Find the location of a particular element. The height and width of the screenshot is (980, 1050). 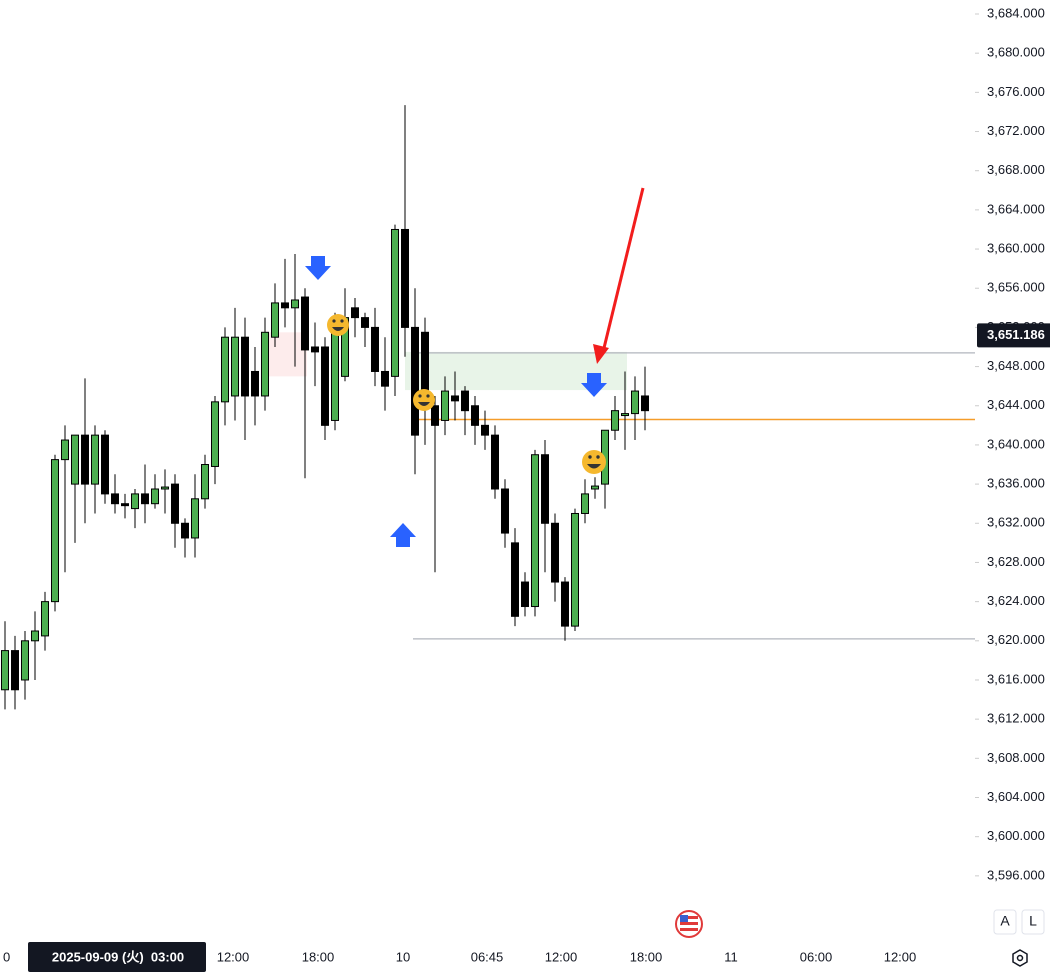

x-tick-label: 2025-09-09 (火) 03:00 is located at coordinates (118, 956).